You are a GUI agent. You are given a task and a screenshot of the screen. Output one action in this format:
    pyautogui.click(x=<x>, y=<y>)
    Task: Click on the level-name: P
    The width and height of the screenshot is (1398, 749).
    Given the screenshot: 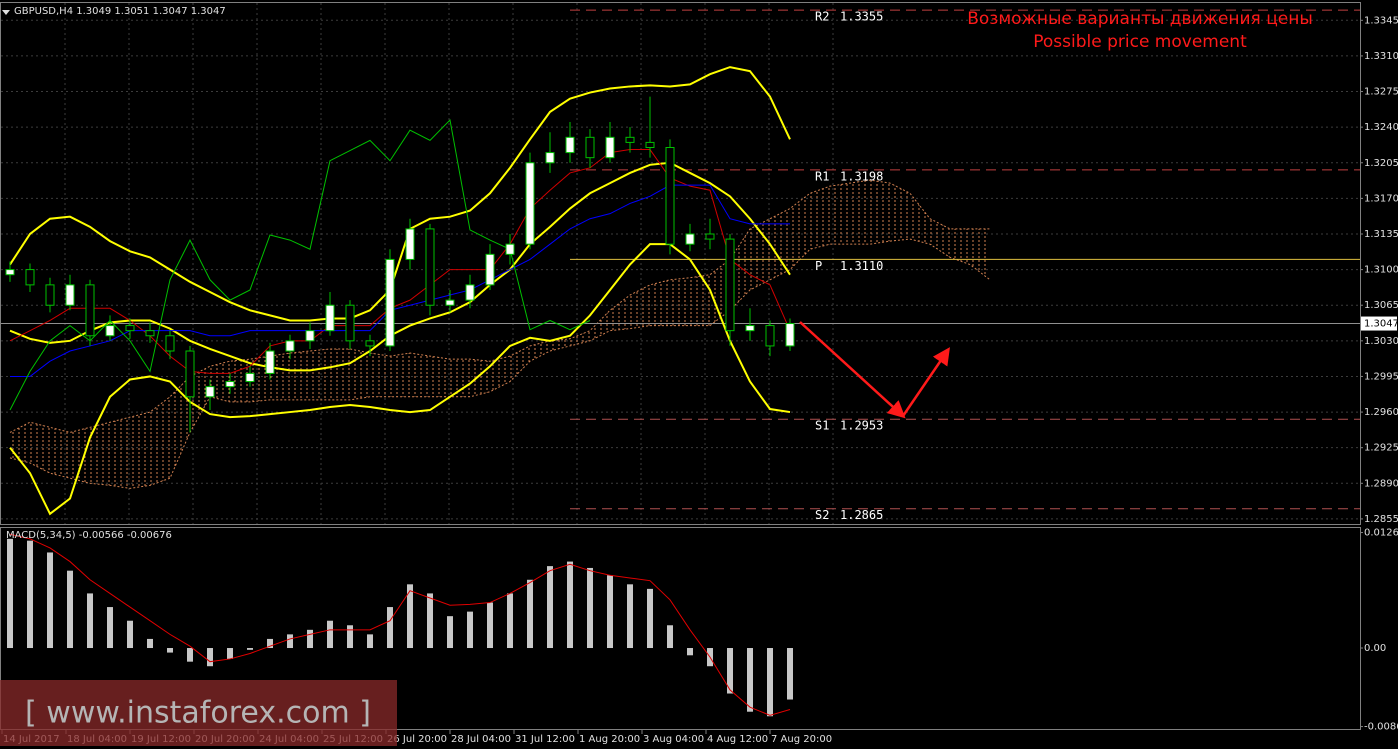 What is the action you would take?
    pyautogui.click(x=818, y=266)
    